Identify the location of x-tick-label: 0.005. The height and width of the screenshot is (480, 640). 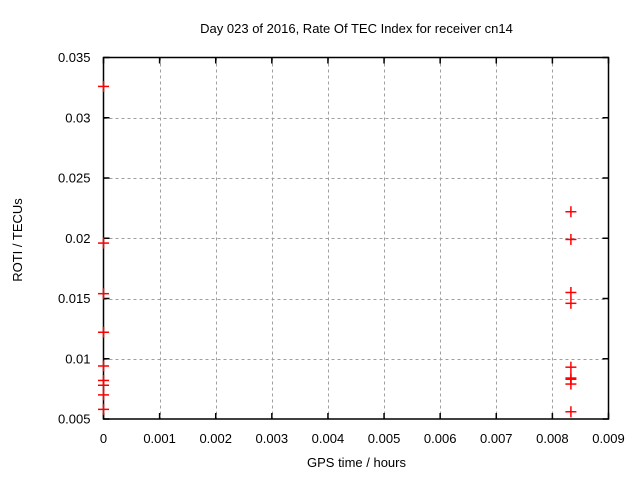
(384, 438).